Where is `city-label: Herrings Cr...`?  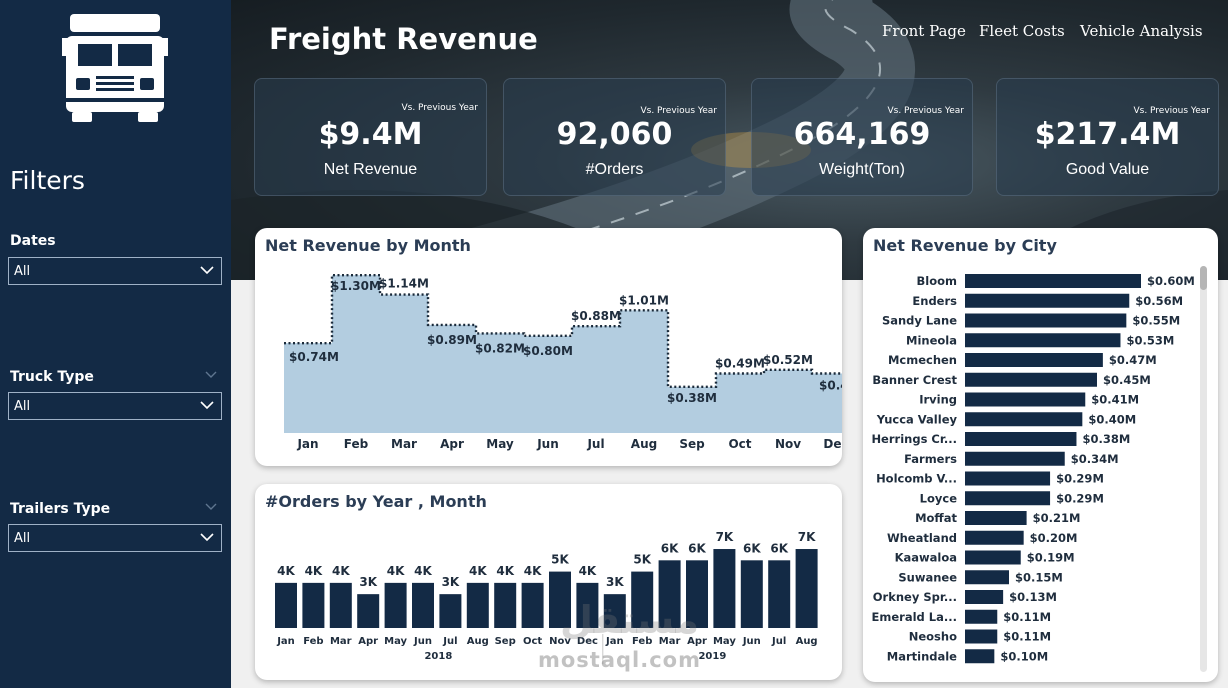
city-label: Herrings Cr... is located at coordinates (914, 439).